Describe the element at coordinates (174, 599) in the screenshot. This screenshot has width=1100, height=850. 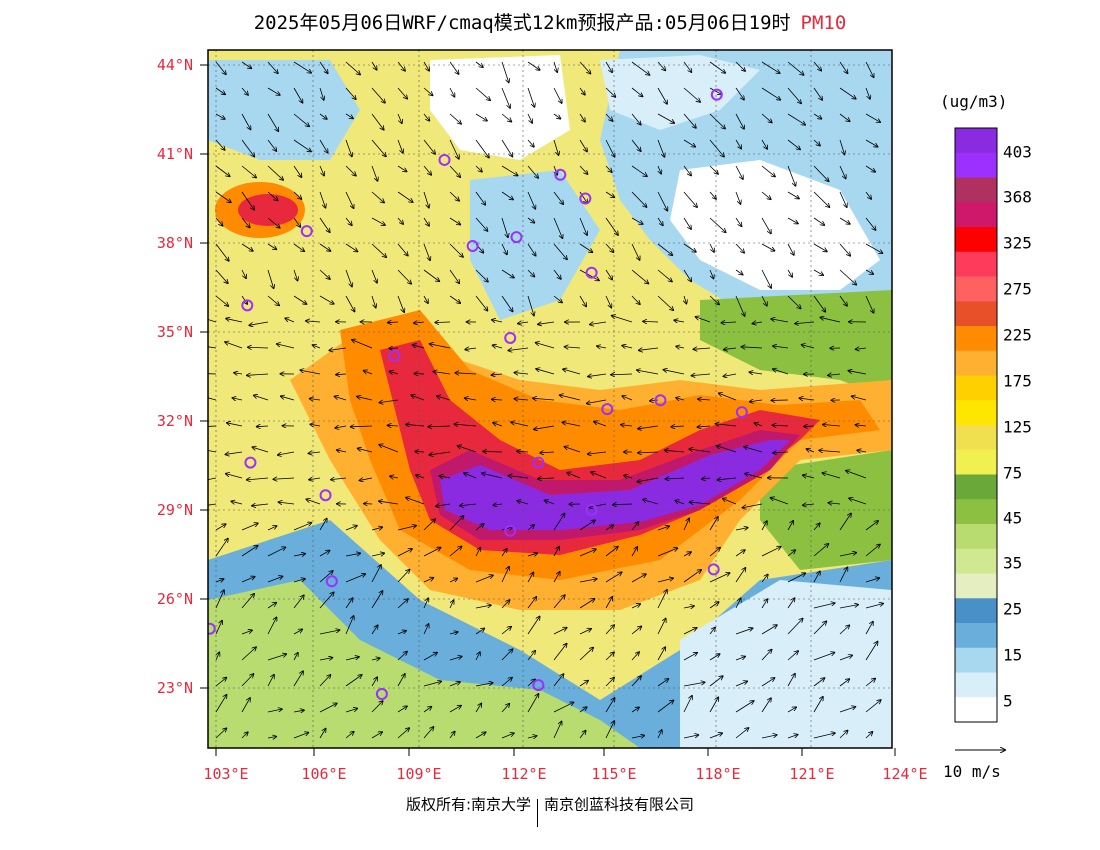
I see `lat-label: 26°N` at that location.